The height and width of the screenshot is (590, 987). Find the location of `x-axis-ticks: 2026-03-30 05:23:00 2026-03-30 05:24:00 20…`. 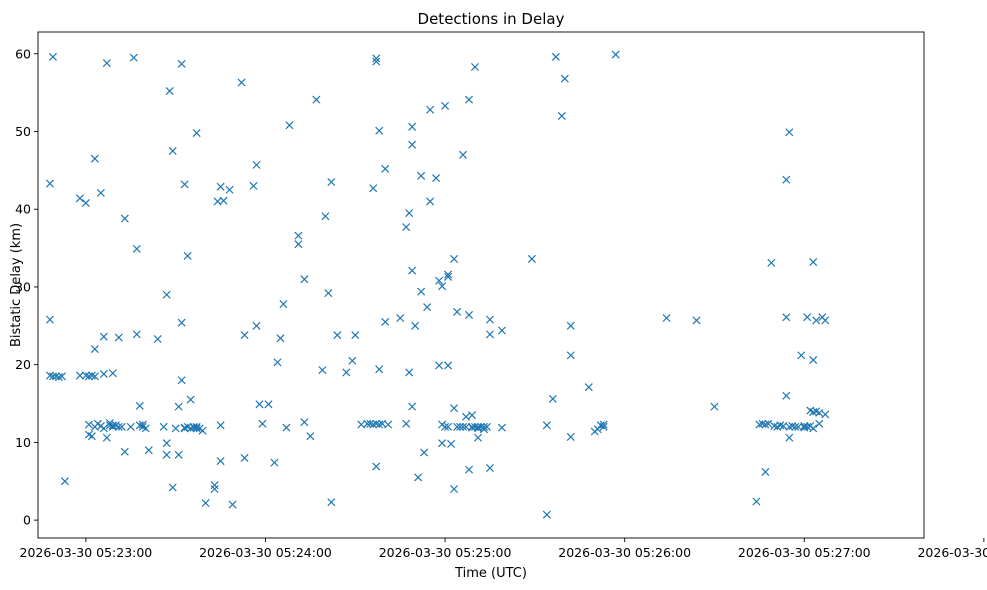

x-axis-ticks: 2026-03-30 05:23:00 2026-03-30 05:24:00 20… is located at coordinates (503, 549).